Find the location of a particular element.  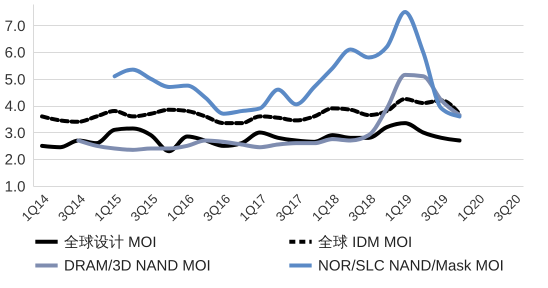

legend-label: 全球 IDM MOI is located at coordinates (365, 242).